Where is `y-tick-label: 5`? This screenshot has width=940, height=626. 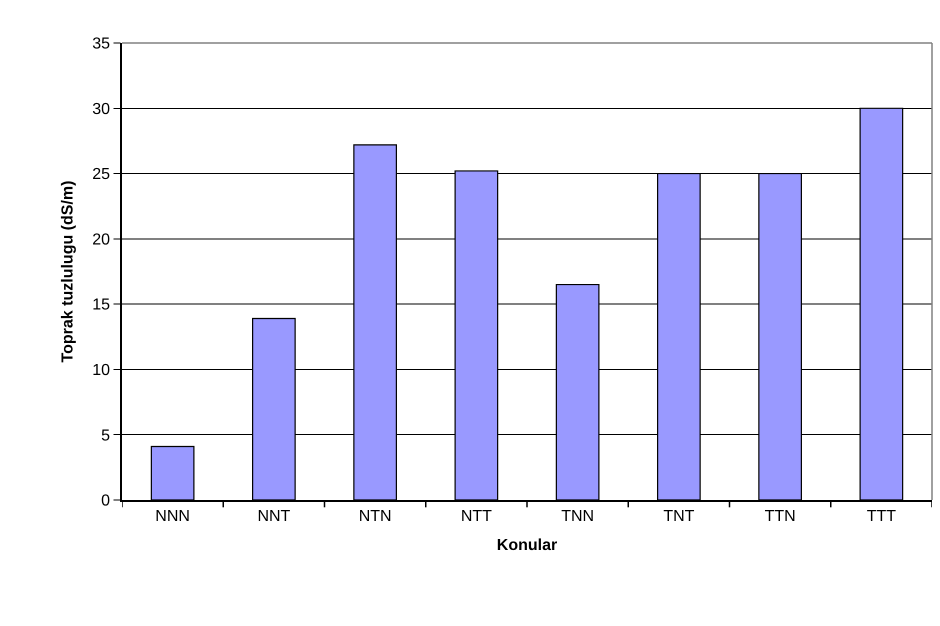 y-tick-label: 5 is located at coordinates (105, 435).